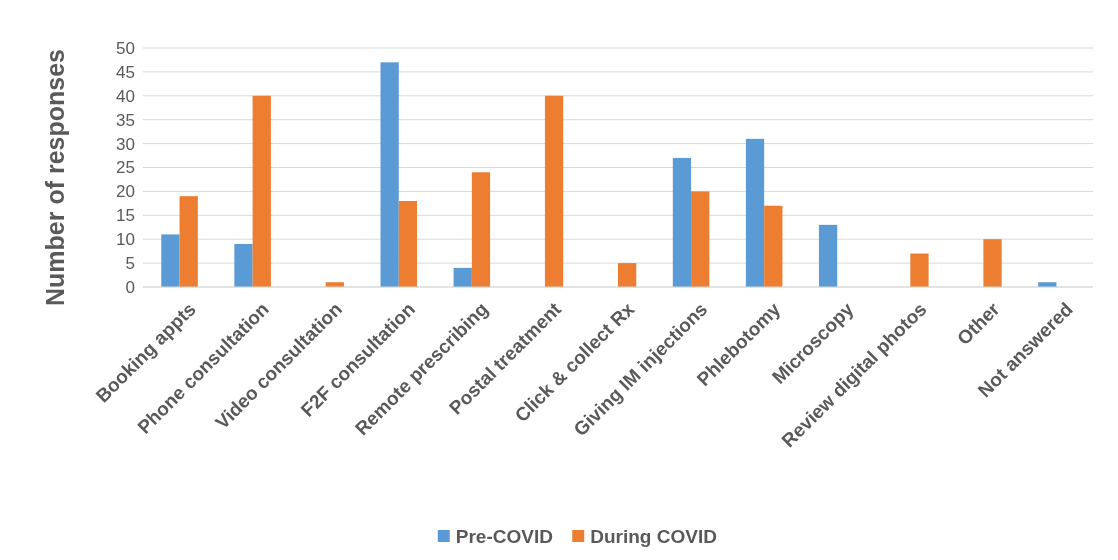 Image resolution: width=1118 pixels, height=560 pixels. Describe the element at coordinates (125, 144) in the screenshot. I see `y-tick-label: 30` at that location.